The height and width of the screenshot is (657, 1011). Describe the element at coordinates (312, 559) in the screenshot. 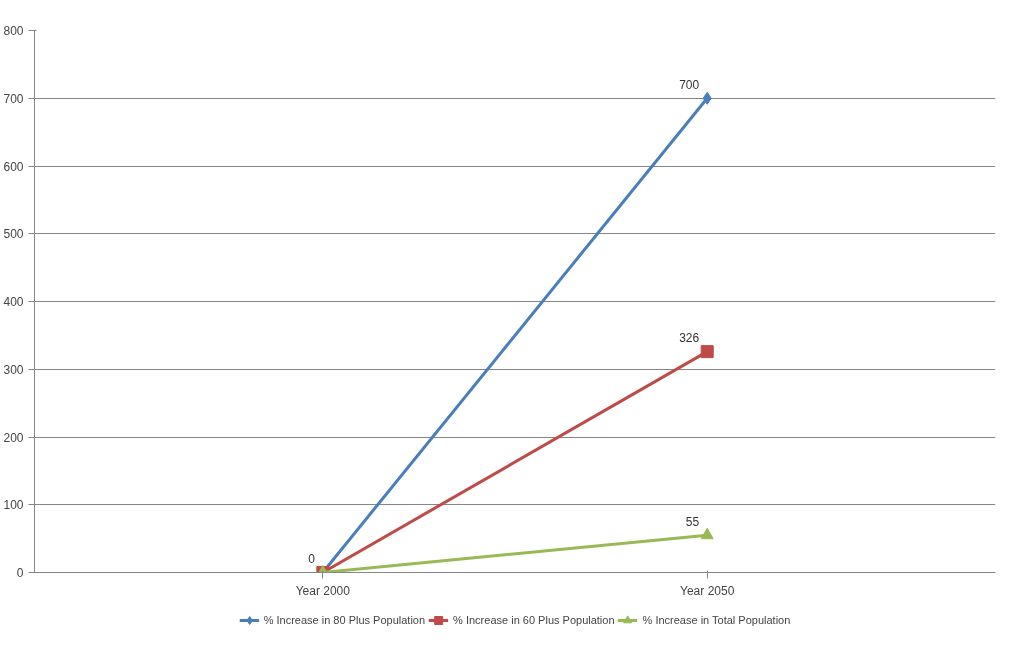

I see `data-label: 0` at that location.